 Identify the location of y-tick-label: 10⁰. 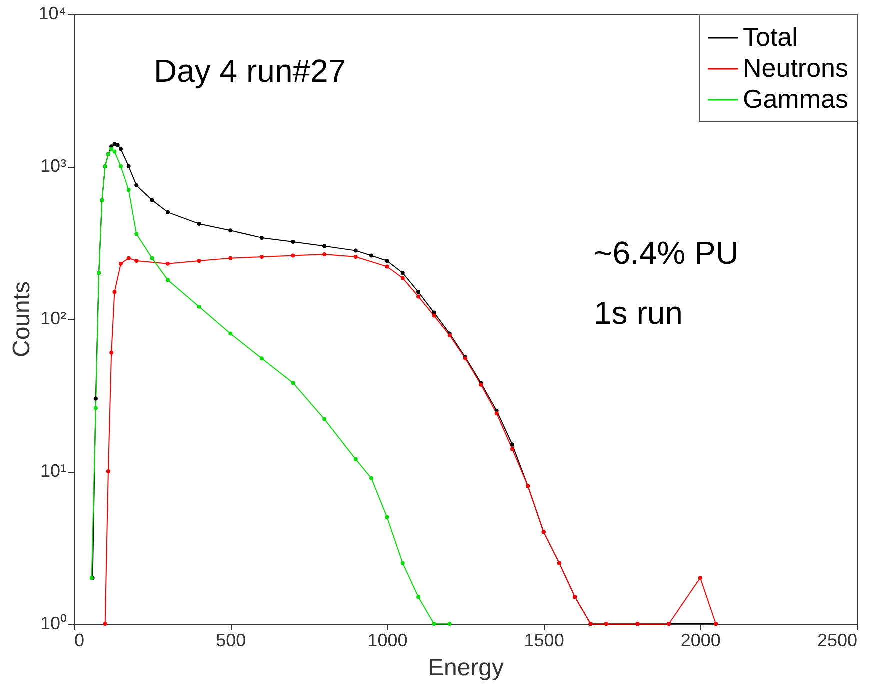
(53, 624).